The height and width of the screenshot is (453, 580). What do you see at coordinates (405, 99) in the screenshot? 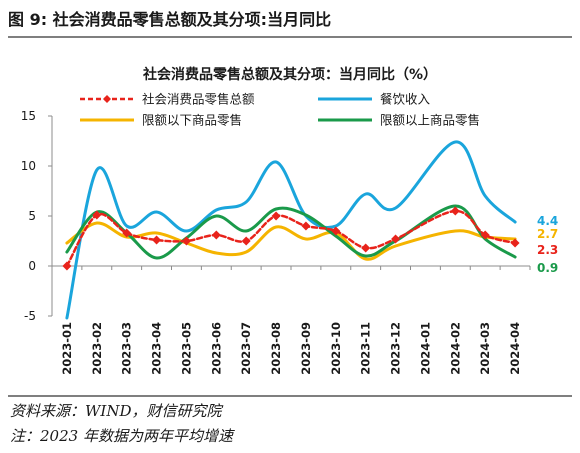
I see `legend-label-2: 餐饮收入` at bounding box center [405, 99].